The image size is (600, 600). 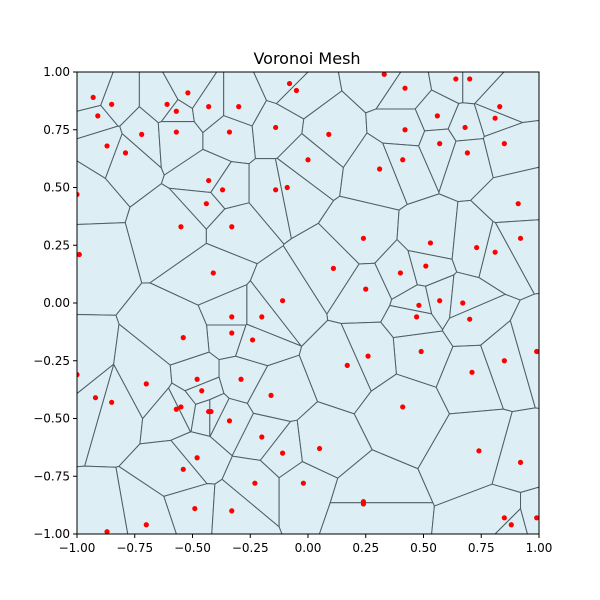 What do you see at coordinates (423, 548) in the screenshot?
I see `x-tick-label: 0.50` at bounding box center [423, 548].